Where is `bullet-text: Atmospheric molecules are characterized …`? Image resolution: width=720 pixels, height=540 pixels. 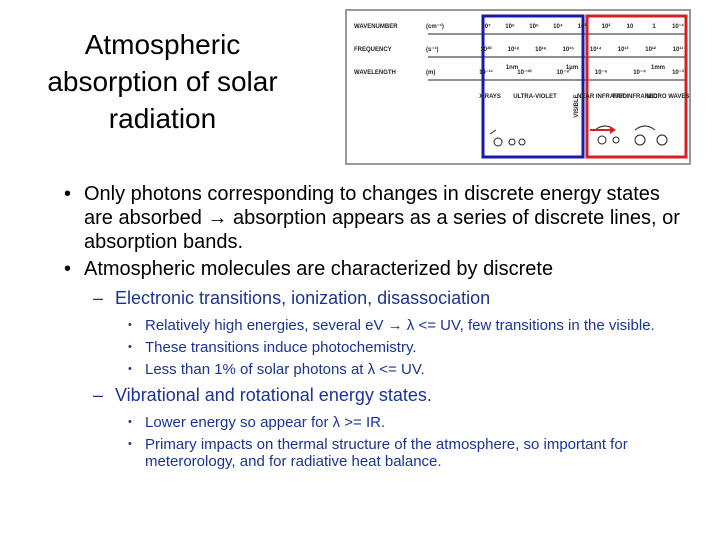
bullet-text: Atmospheric molecules are characterized … is located at coordinates (319, 269).